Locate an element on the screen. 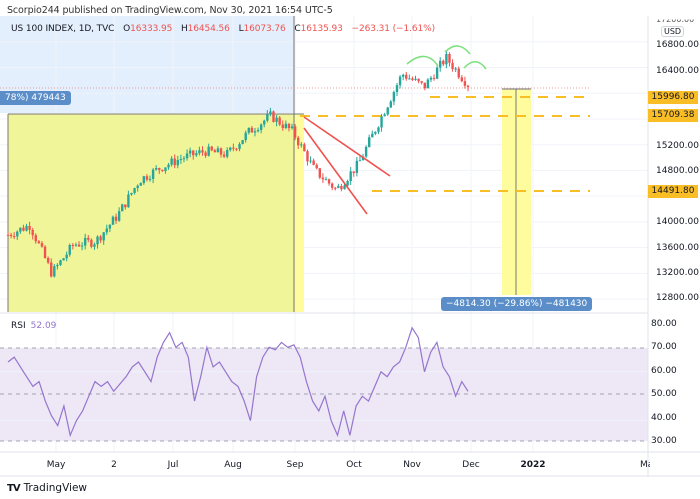 This screenshot has height=499, width=700. price-tick: 13600.00 is located at coordinates (677, 248).